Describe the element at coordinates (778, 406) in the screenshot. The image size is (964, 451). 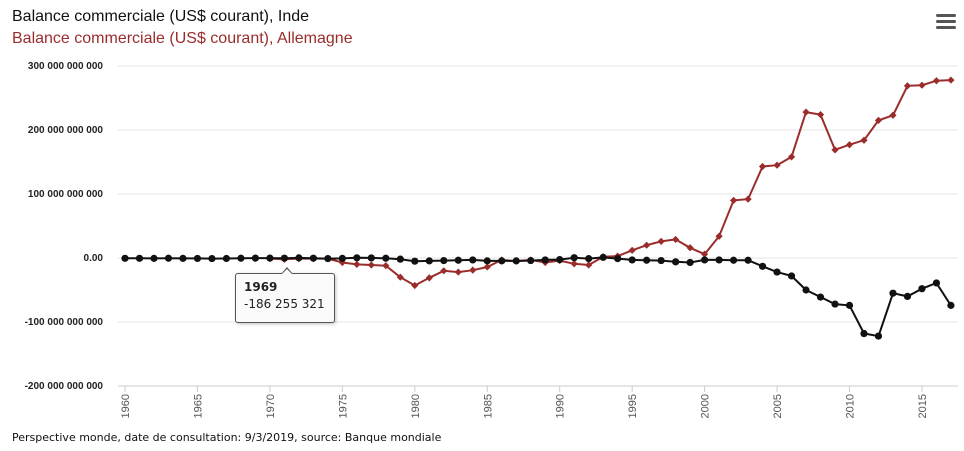
I see `x-tick-label: 2005` at that location.